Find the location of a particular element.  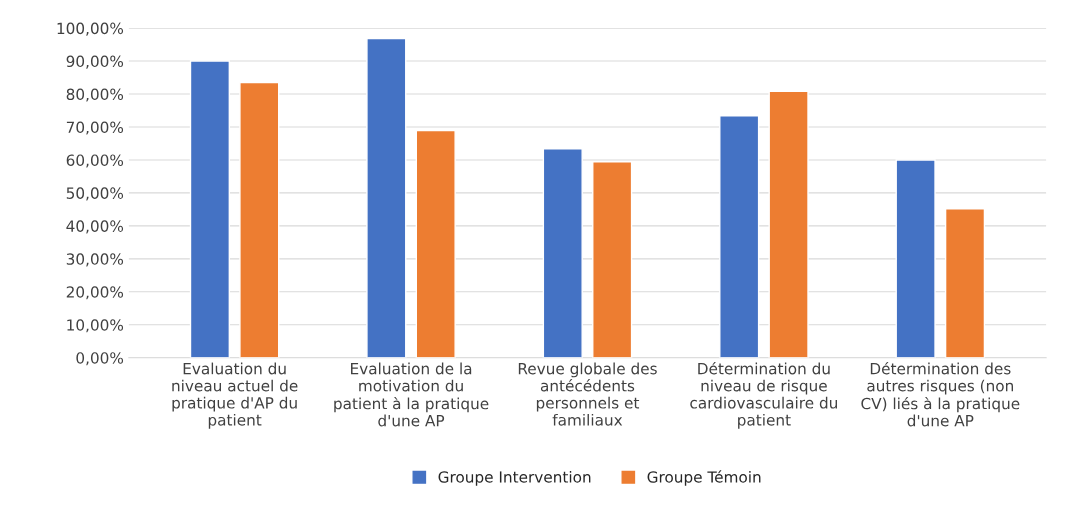

y-tick-label: 100,00% is located at coordinates (90, 29).